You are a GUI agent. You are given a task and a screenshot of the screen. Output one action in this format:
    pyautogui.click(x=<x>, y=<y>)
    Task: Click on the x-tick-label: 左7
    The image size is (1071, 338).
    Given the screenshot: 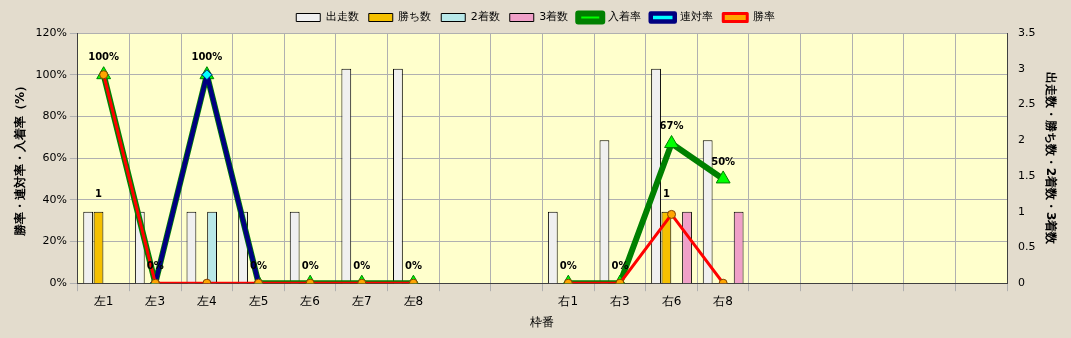 What is the action you would take?
    pyautogui.click(x=361, y=300)
    